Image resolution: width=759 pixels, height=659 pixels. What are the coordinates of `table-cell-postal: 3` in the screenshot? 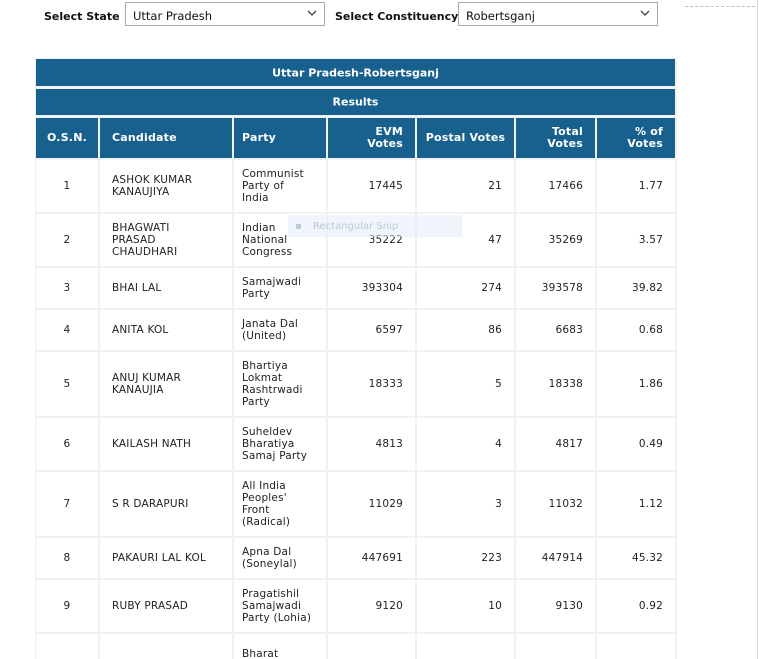 It's located at (465, 504).